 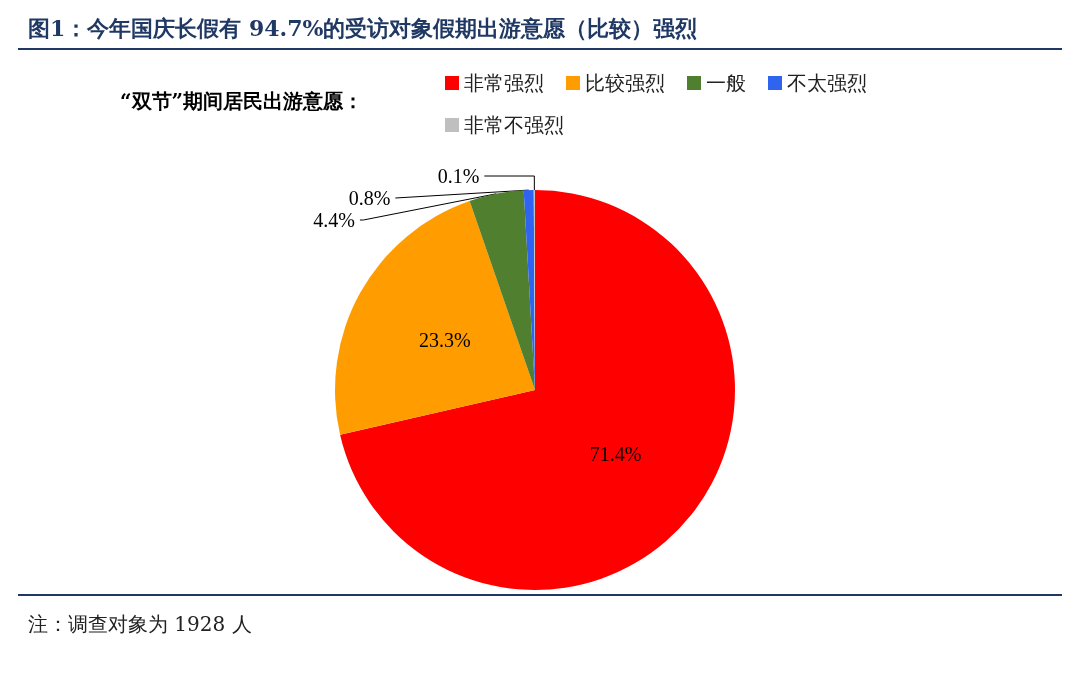 I want to click on chart-title: 图1：今年国庆长假有 94.7%的受访对象假期出游意愿（比较）强烈, so click(x=363, y=28).